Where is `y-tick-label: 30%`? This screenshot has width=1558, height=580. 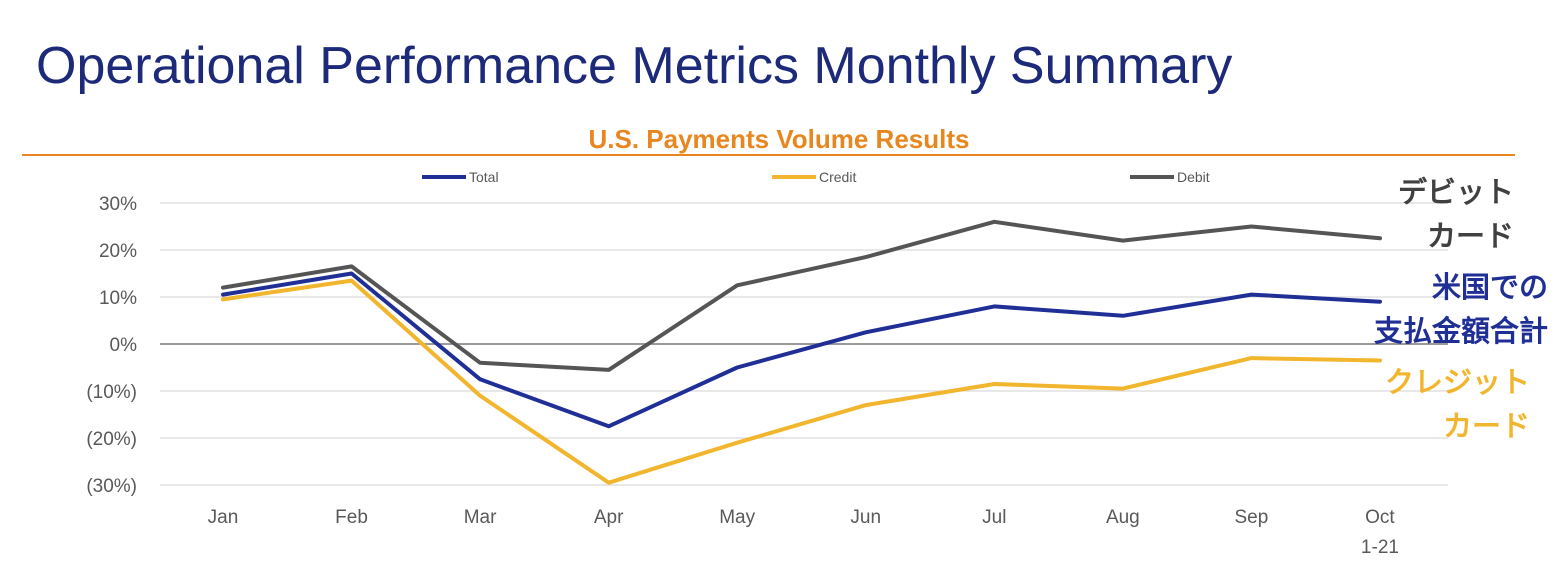 y-tick-label: 30% is located at coordinates (118, 204).